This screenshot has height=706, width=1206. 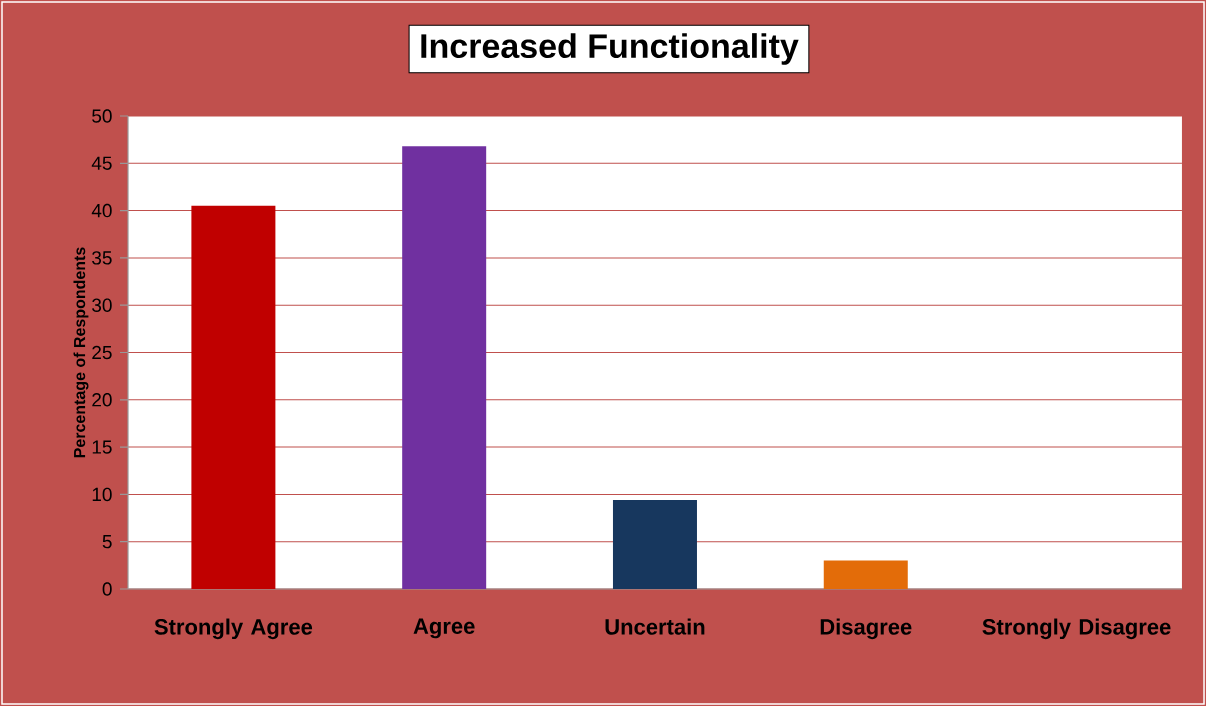 What do you see at coordinates (102, 494) in the screenshot?
I see `y-tick-label: 10` at bounding box center [102, 494].